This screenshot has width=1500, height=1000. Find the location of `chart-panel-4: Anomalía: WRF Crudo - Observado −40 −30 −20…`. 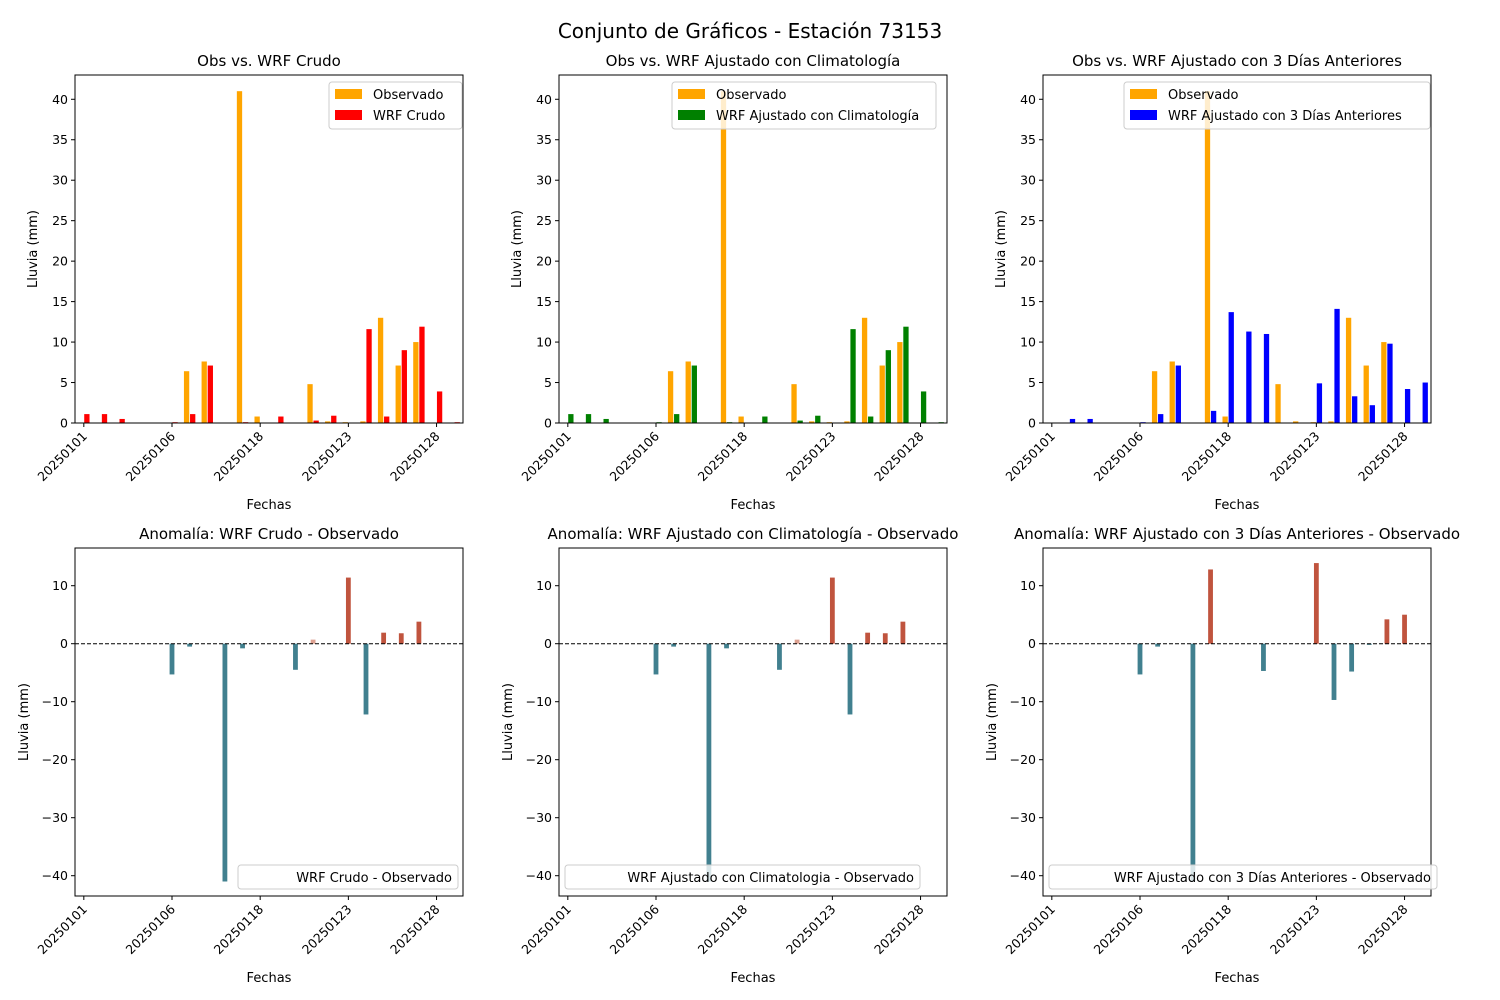

chart-panel-4: Anomalía: WRF Crudo - Observado −40 −30 −20… is located at coordinates (240, 755).